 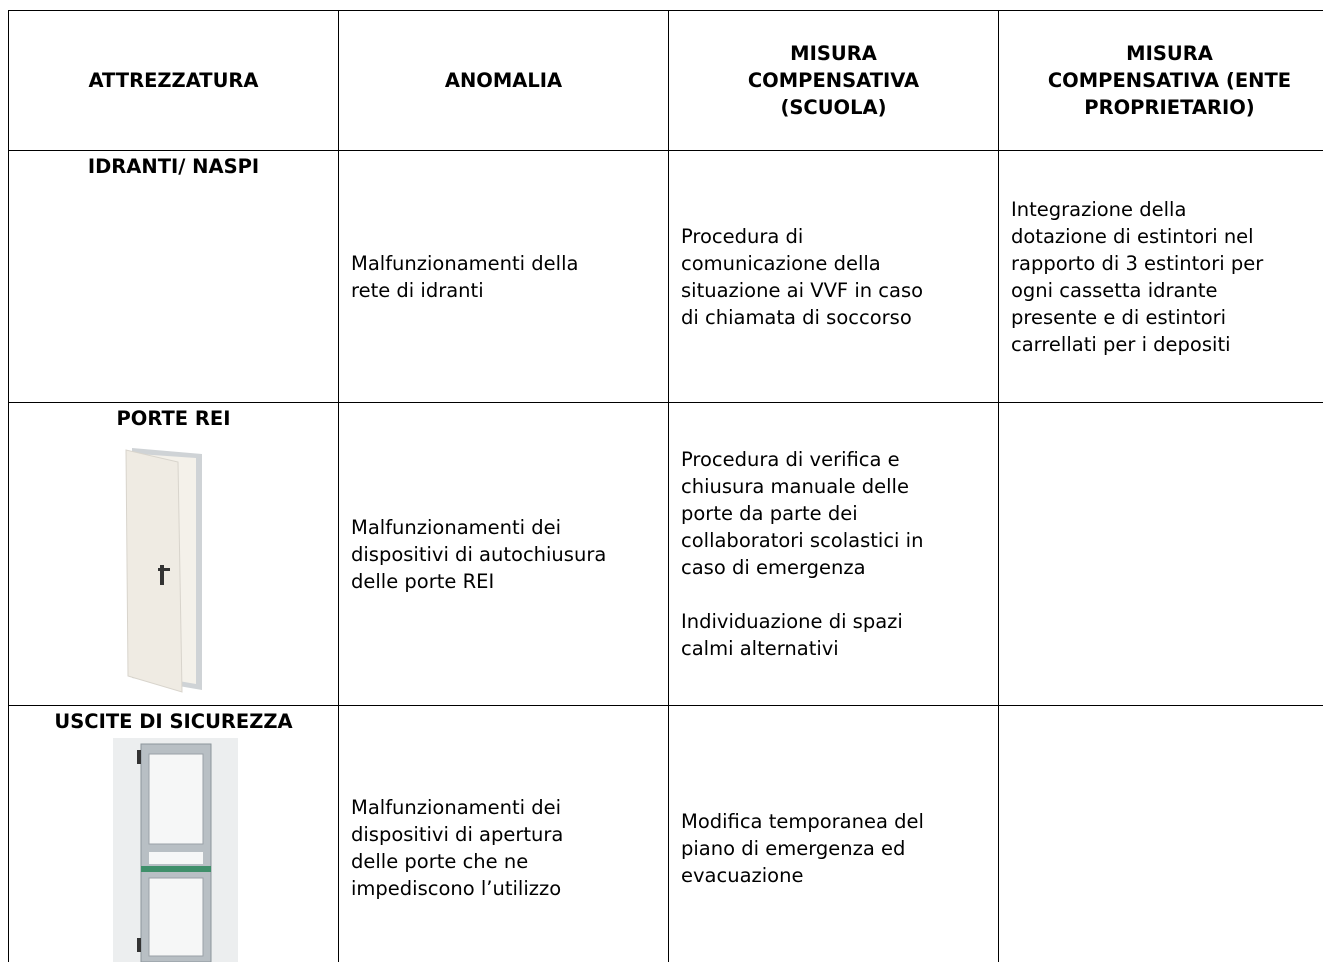 I want to click on cell-text: dotazione di estintori nel, so click(x=1132, y=236).